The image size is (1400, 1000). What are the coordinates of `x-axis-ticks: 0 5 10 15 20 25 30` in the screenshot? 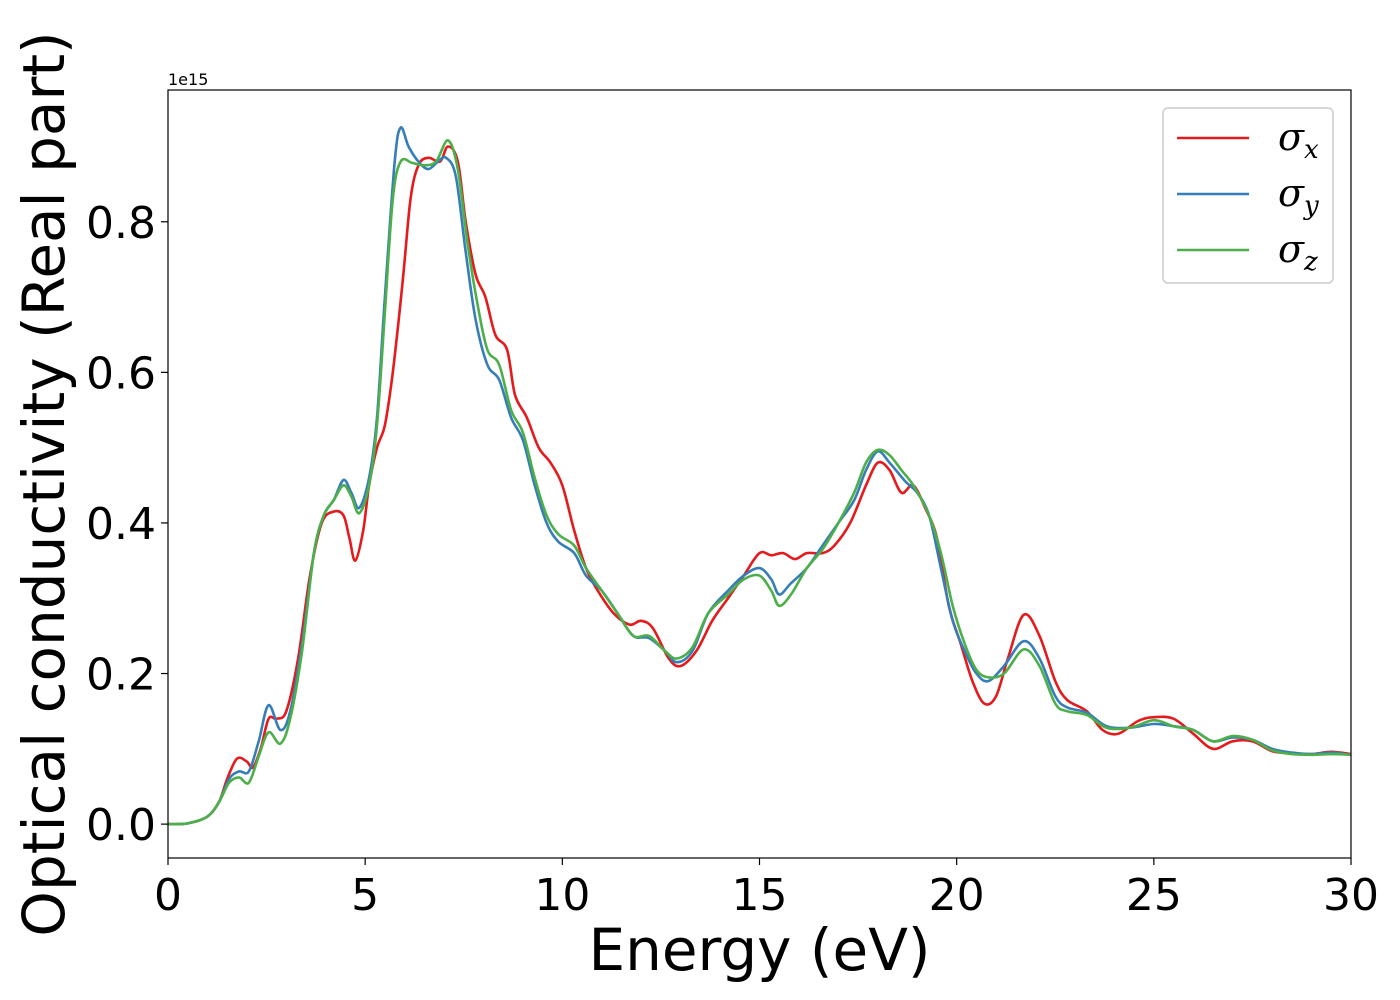 It's located at (766, 889).